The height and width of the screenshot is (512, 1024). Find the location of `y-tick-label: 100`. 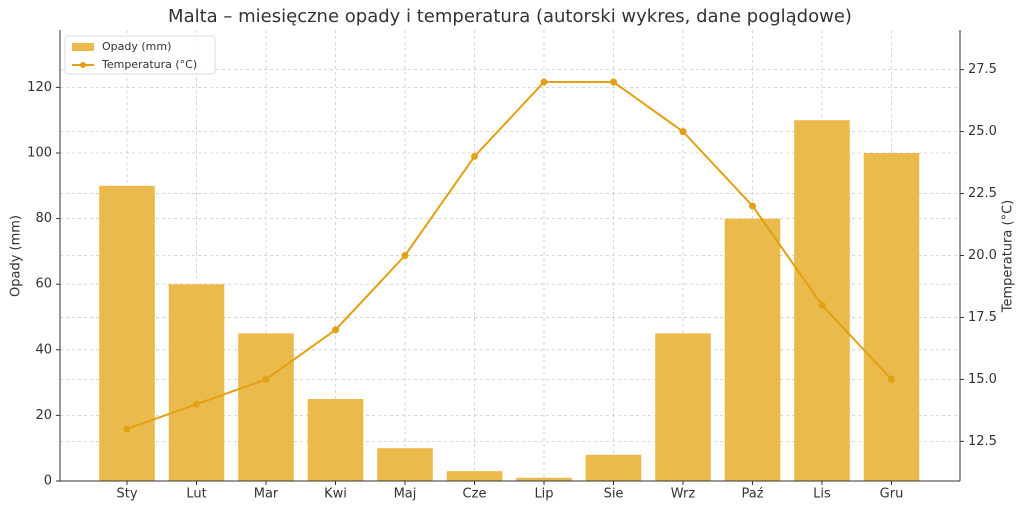

y-tick-label: 100 is located at coordinates (39, 153).